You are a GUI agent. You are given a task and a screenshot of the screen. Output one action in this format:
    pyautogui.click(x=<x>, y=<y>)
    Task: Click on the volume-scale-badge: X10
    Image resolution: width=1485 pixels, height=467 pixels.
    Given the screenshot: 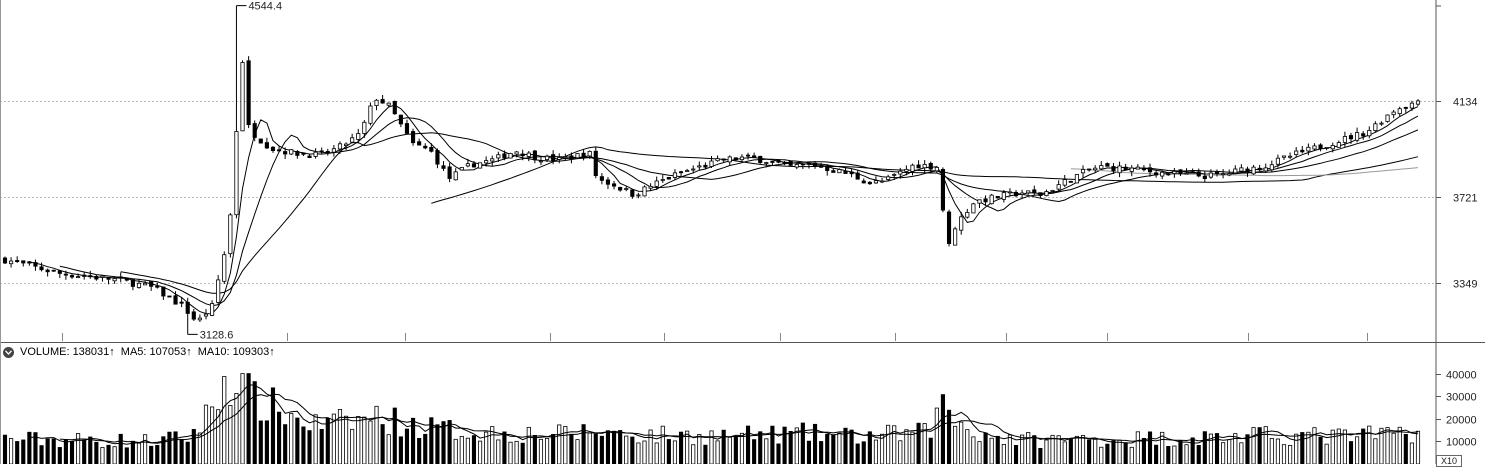 What is the action you would take?
    pyautogui.click(x=1449, y=461)
    